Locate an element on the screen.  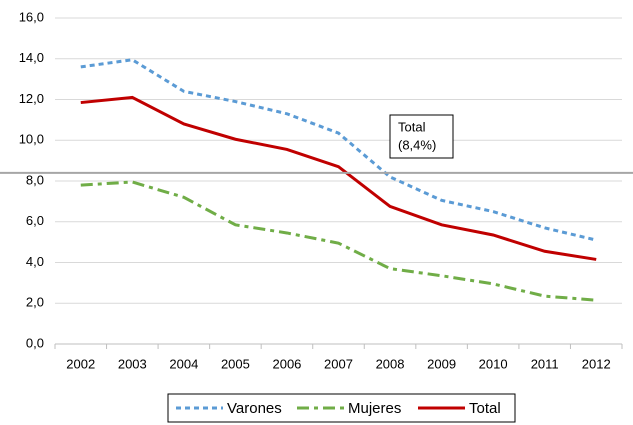
x-tick-label: 2008 is located at coordinates (390, 363).